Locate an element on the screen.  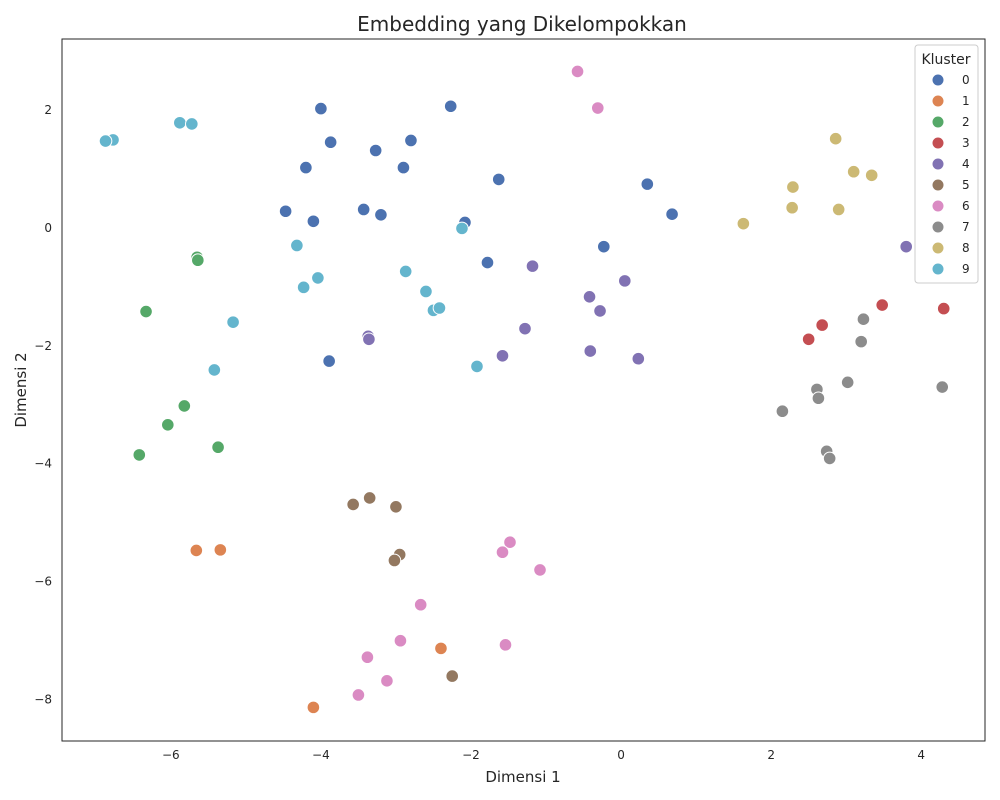
legend-box is located at coordinates (946, 164).